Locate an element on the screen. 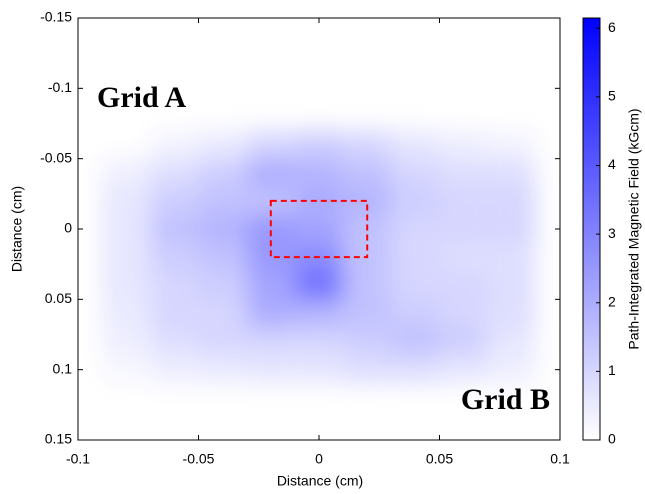  colorbar is located at coordinates (591, 229).